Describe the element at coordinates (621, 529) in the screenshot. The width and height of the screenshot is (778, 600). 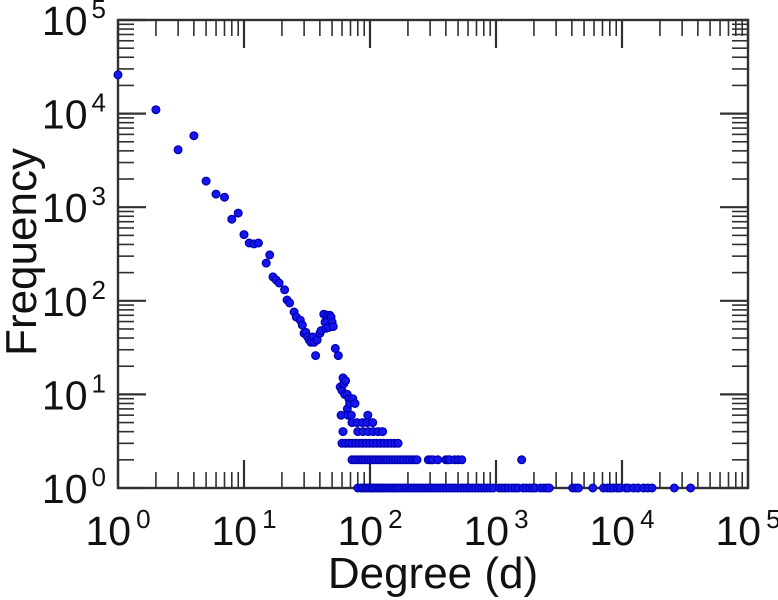
I see `x-tick-label: 10 4` at that location.